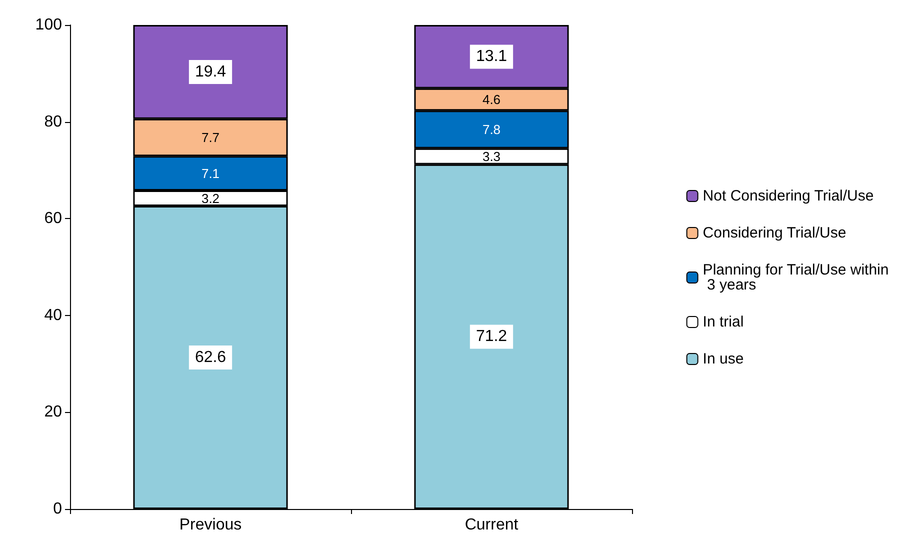 The height and width of the screenshot is (555, 912). I want to click on y-tick-label: 0, so click(57, 509).